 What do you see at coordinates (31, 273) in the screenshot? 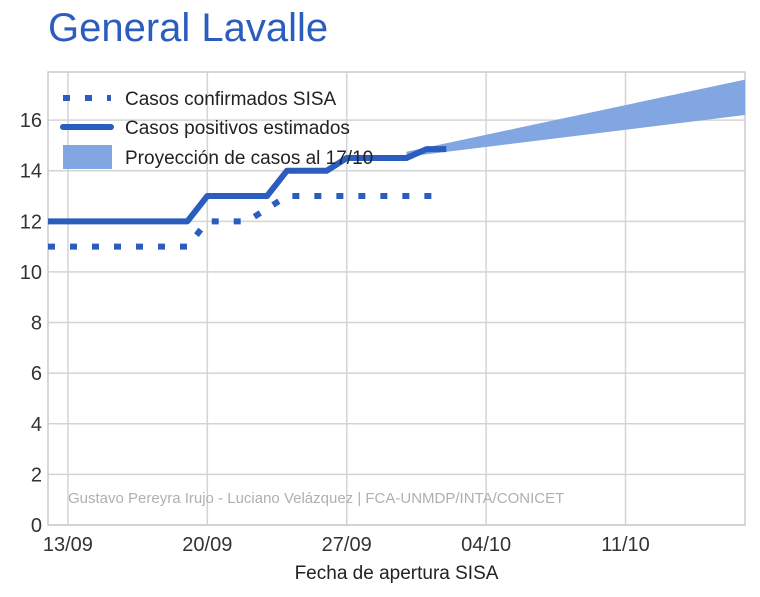
I see `y-tick-label: 10` at bounding box center [31, 273].